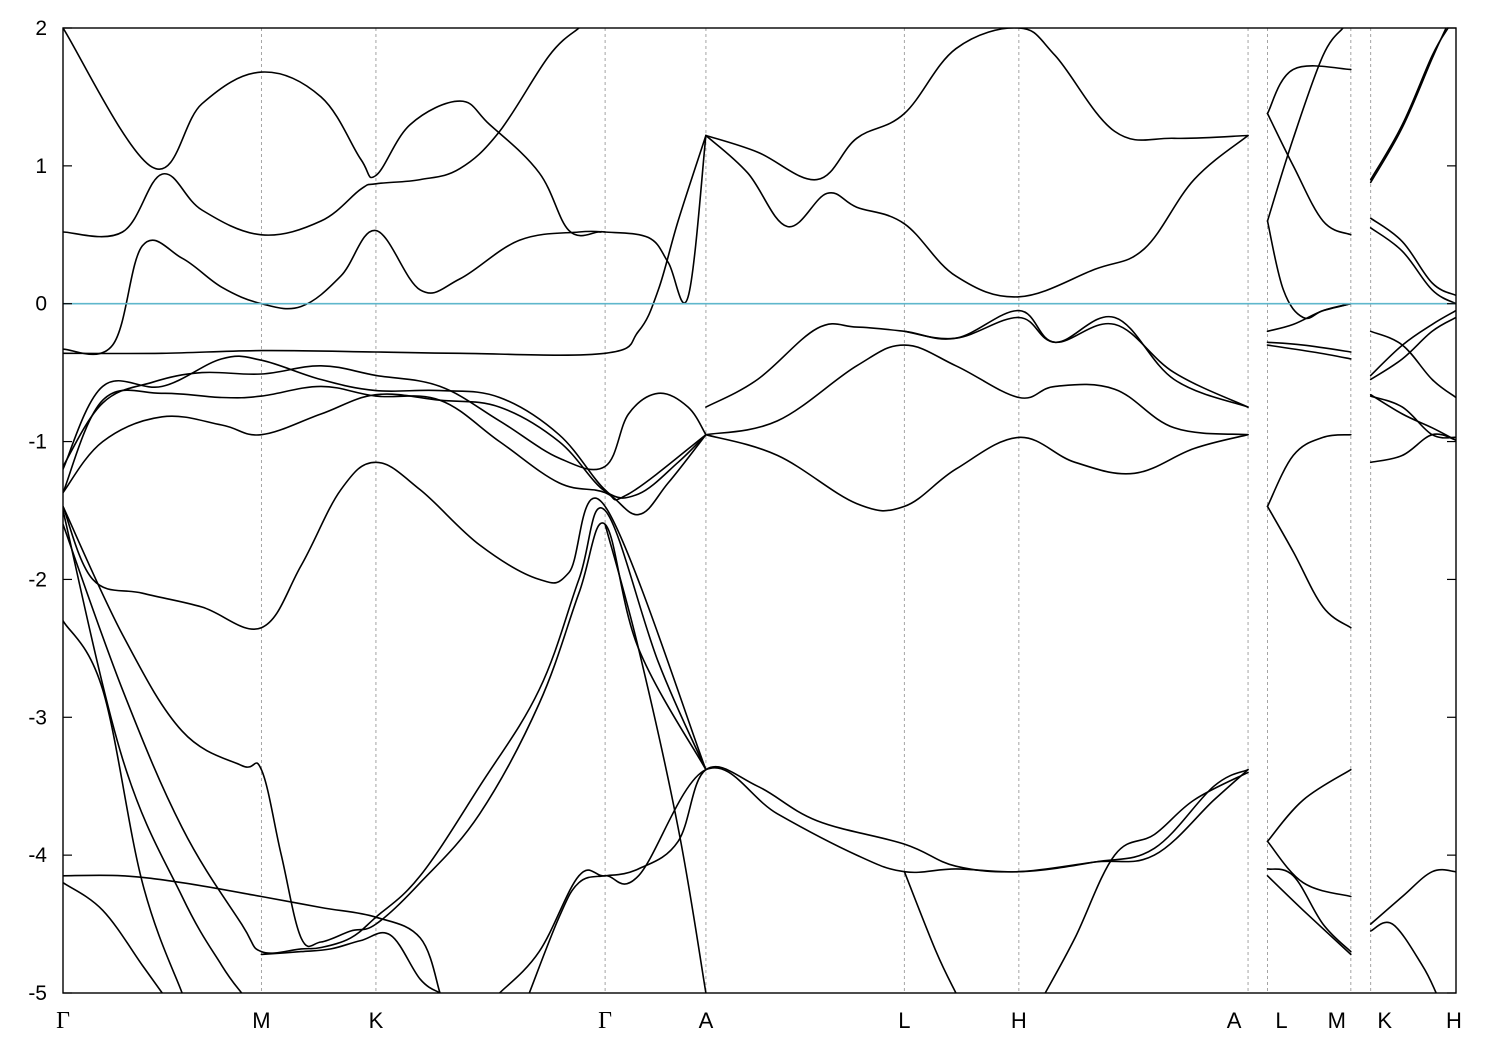 This screenshot has height=1050, width=1500. I want to click on y-tick-label-7: -5, so click(37, 993).